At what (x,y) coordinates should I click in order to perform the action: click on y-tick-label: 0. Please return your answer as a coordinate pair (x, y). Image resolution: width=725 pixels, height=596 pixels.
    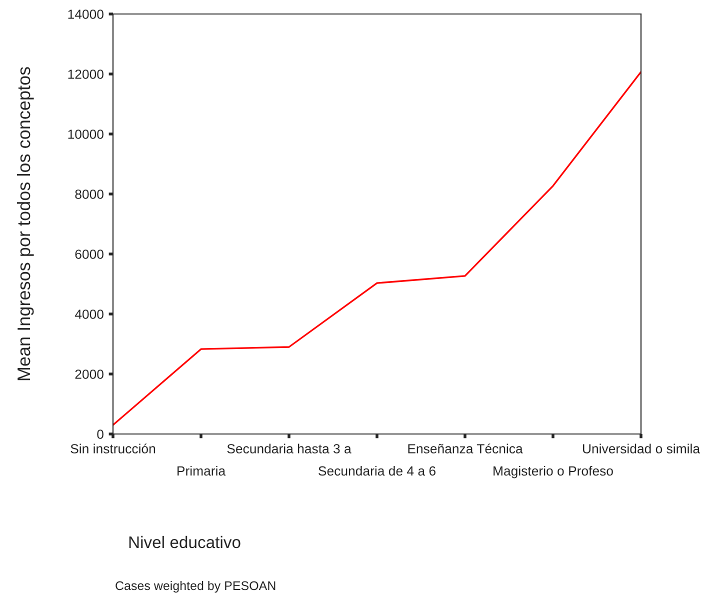
    Looking at the image, I should click on (100, 434).